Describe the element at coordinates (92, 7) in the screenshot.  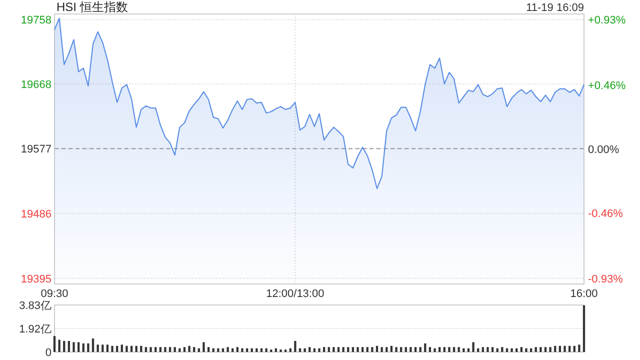
I see `chart-title: HSI 恒生指数` at that location.